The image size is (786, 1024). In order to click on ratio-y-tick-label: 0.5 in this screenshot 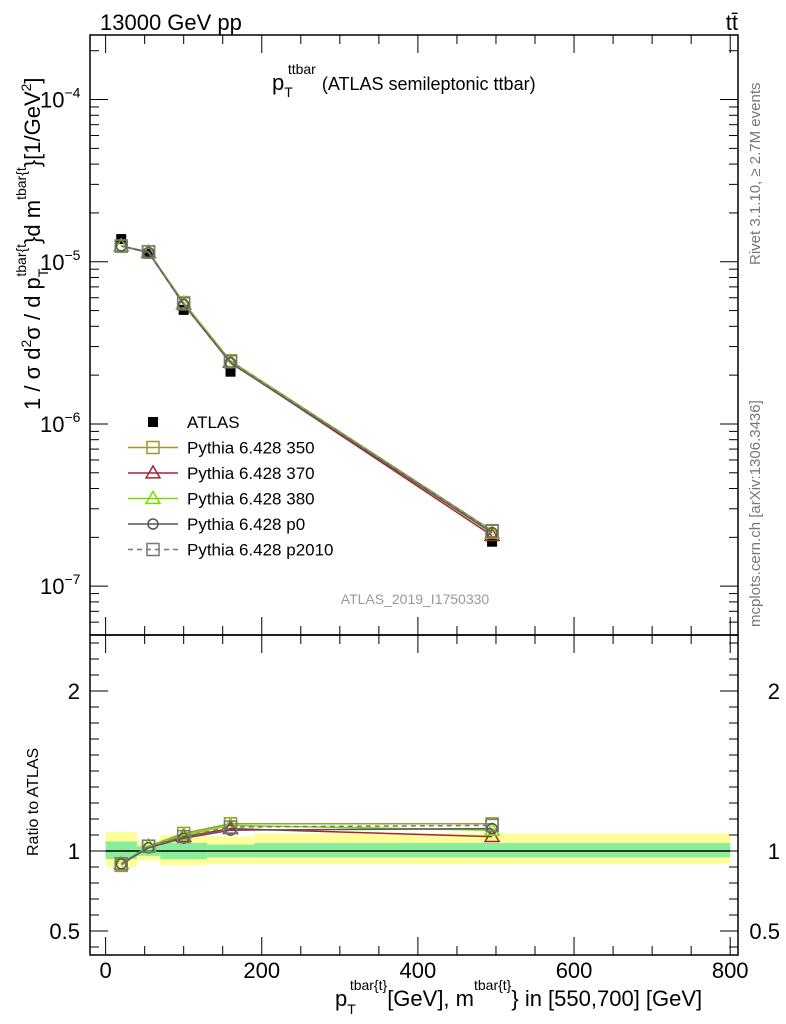, I will do `click(64, 931)`.